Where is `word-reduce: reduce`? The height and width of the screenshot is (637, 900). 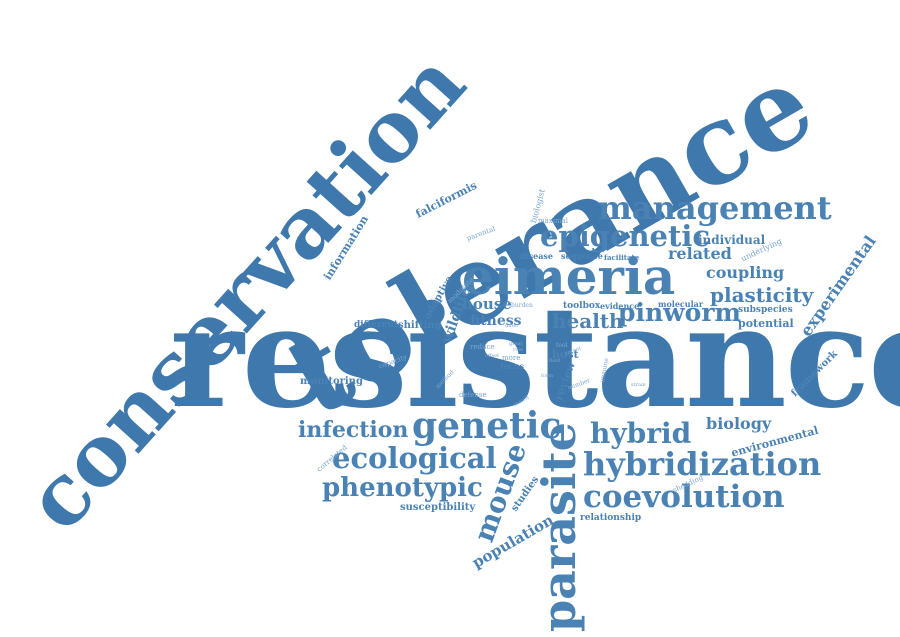 word-reduce: reduce is located at coordinates (482, 347).